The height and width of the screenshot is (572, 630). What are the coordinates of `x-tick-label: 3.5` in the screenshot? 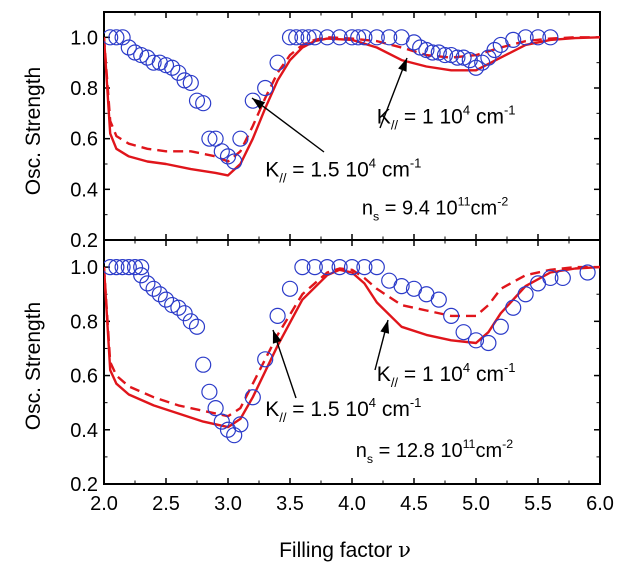 It's located at (290, 504).